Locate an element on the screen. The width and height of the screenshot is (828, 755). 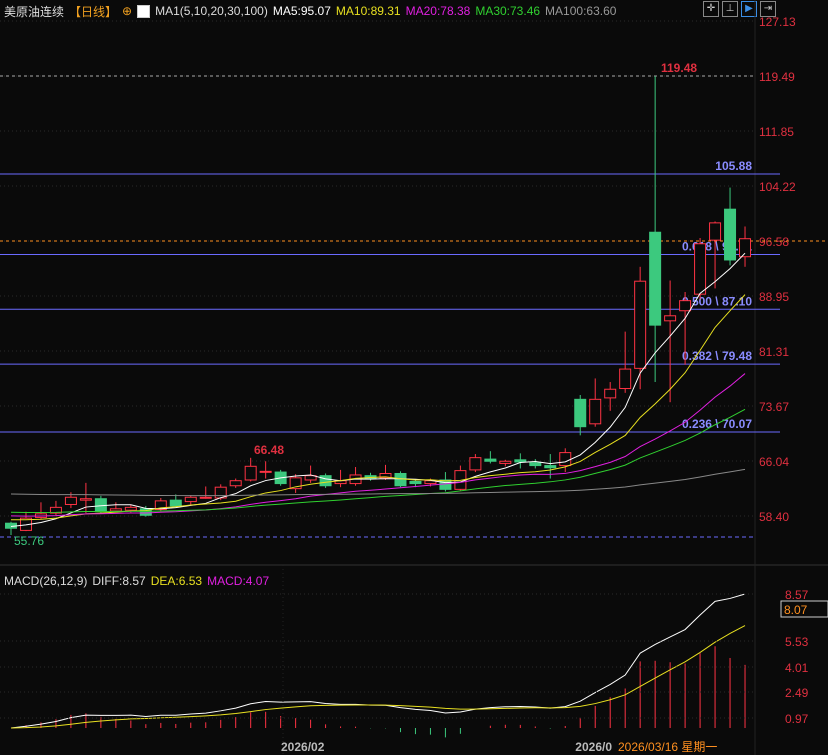
macd-tick: 4.01 is located at coordinates (797, 668).